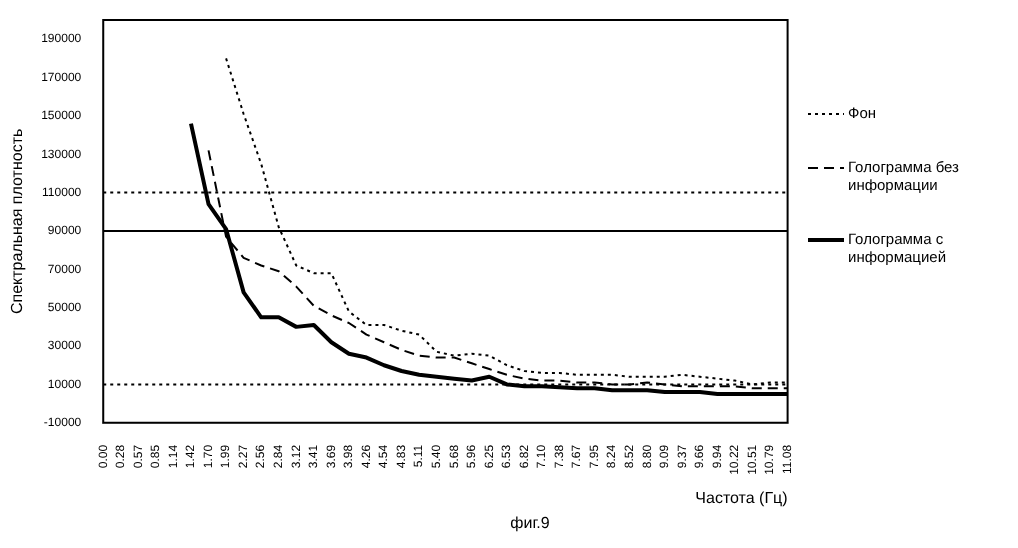 This screenshot has width=1018, height=548. Describe the element at coordinates (742, 497) in the screenshot. I see `x-axis-title: Частота (Гц)` at that location.